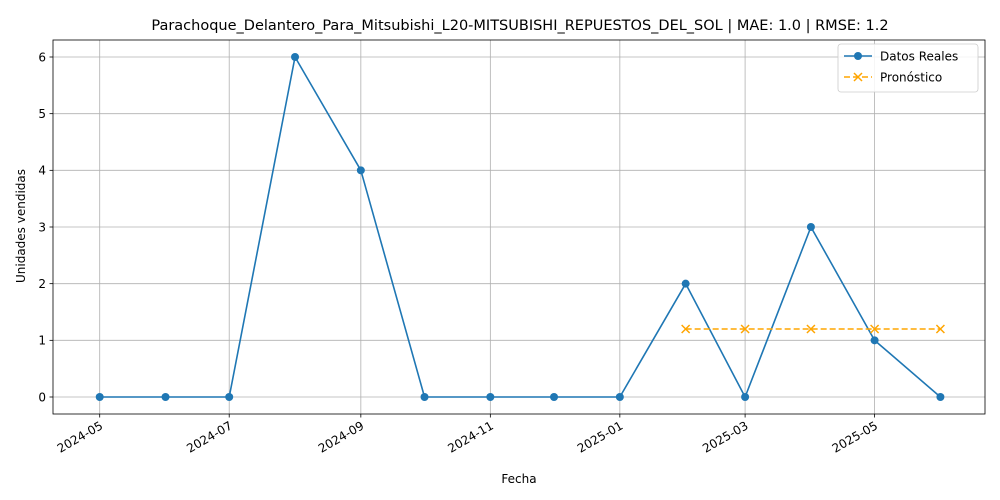  What do you see at coordinates (42, 341) in the screenshot?
I see `y-tick-label: 1` at bounding box center [42, 341].